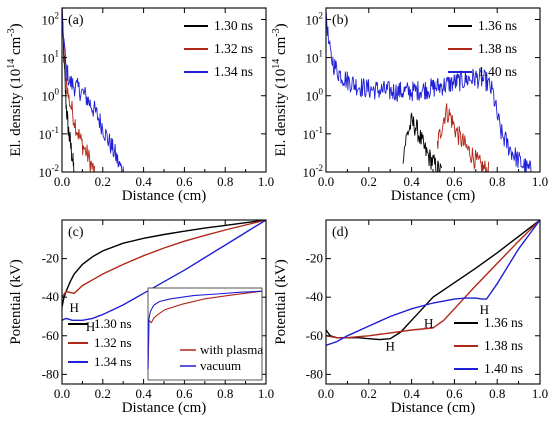  I want to click on panel-label: (b), so click(340, 20).